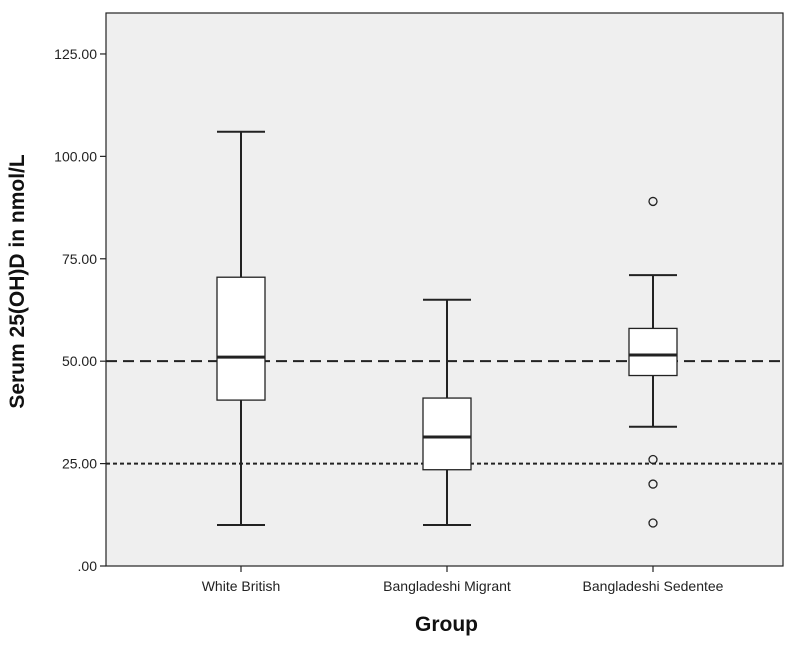 Image resolution: width=800 pixels, height=645 pixels. I want to click on y-tick-label: 75.00, so click(79, 259).